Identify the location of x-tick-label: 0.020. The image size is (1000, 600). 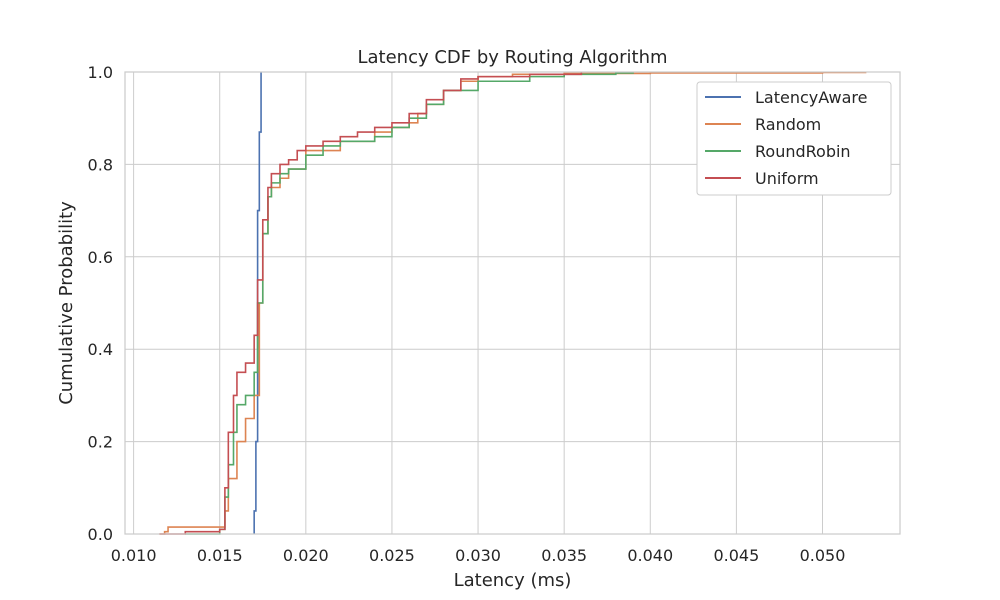
(306, 555).